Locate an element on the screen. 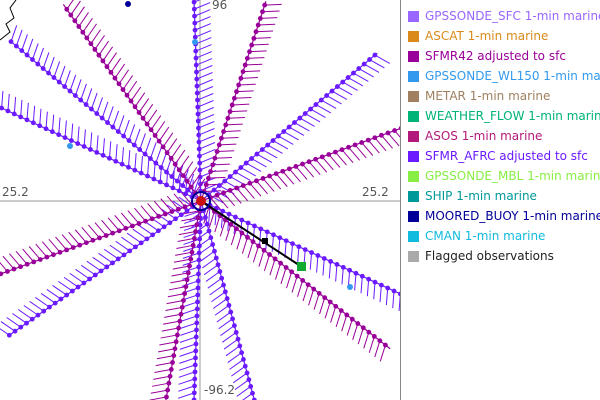 The height and width of the screenshot is (400, 600). legend-item: GPSSONDE_SFC 1-min marine is located at coordinates (504, 16).